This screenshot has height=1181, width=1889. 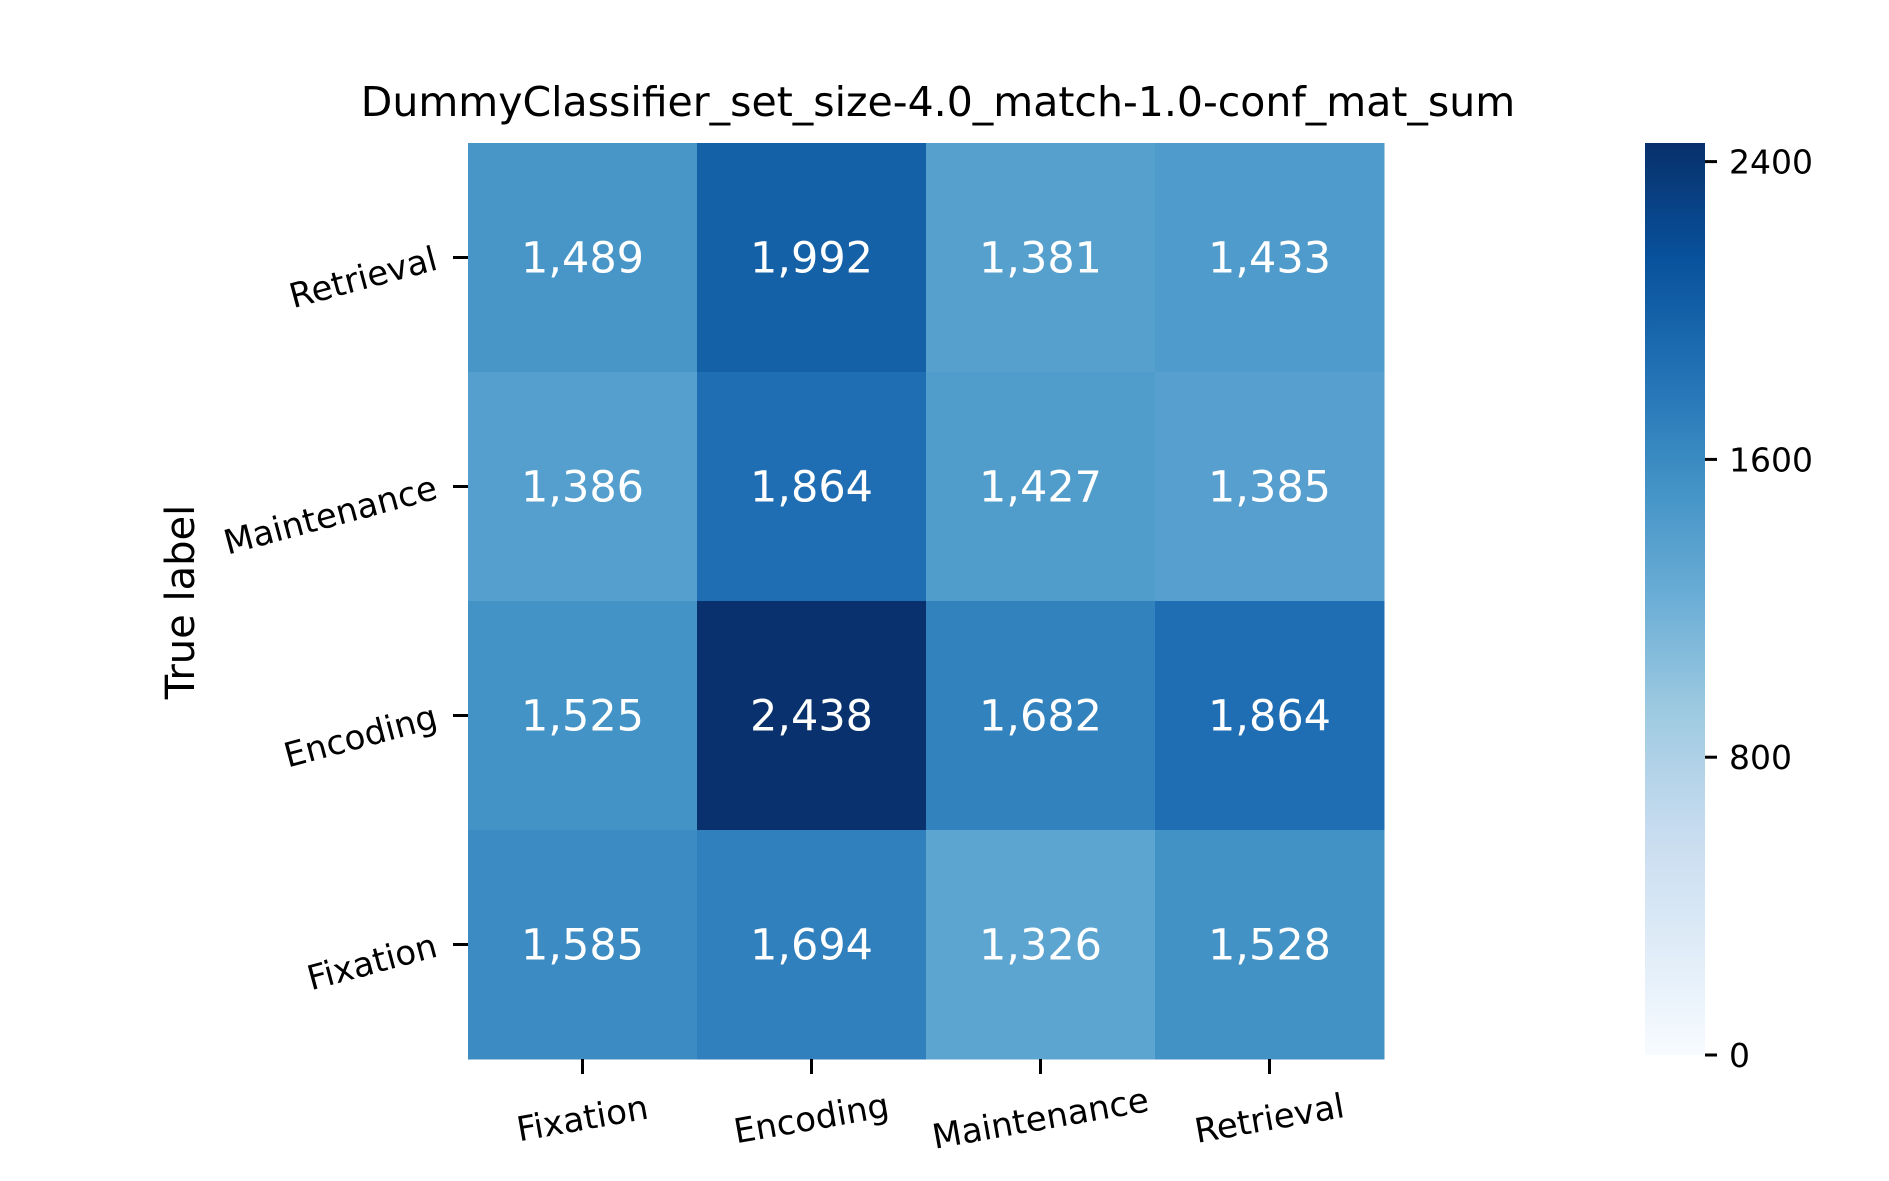 I want to click on y-tick-label: Fixation, so click(x=372, y=962).